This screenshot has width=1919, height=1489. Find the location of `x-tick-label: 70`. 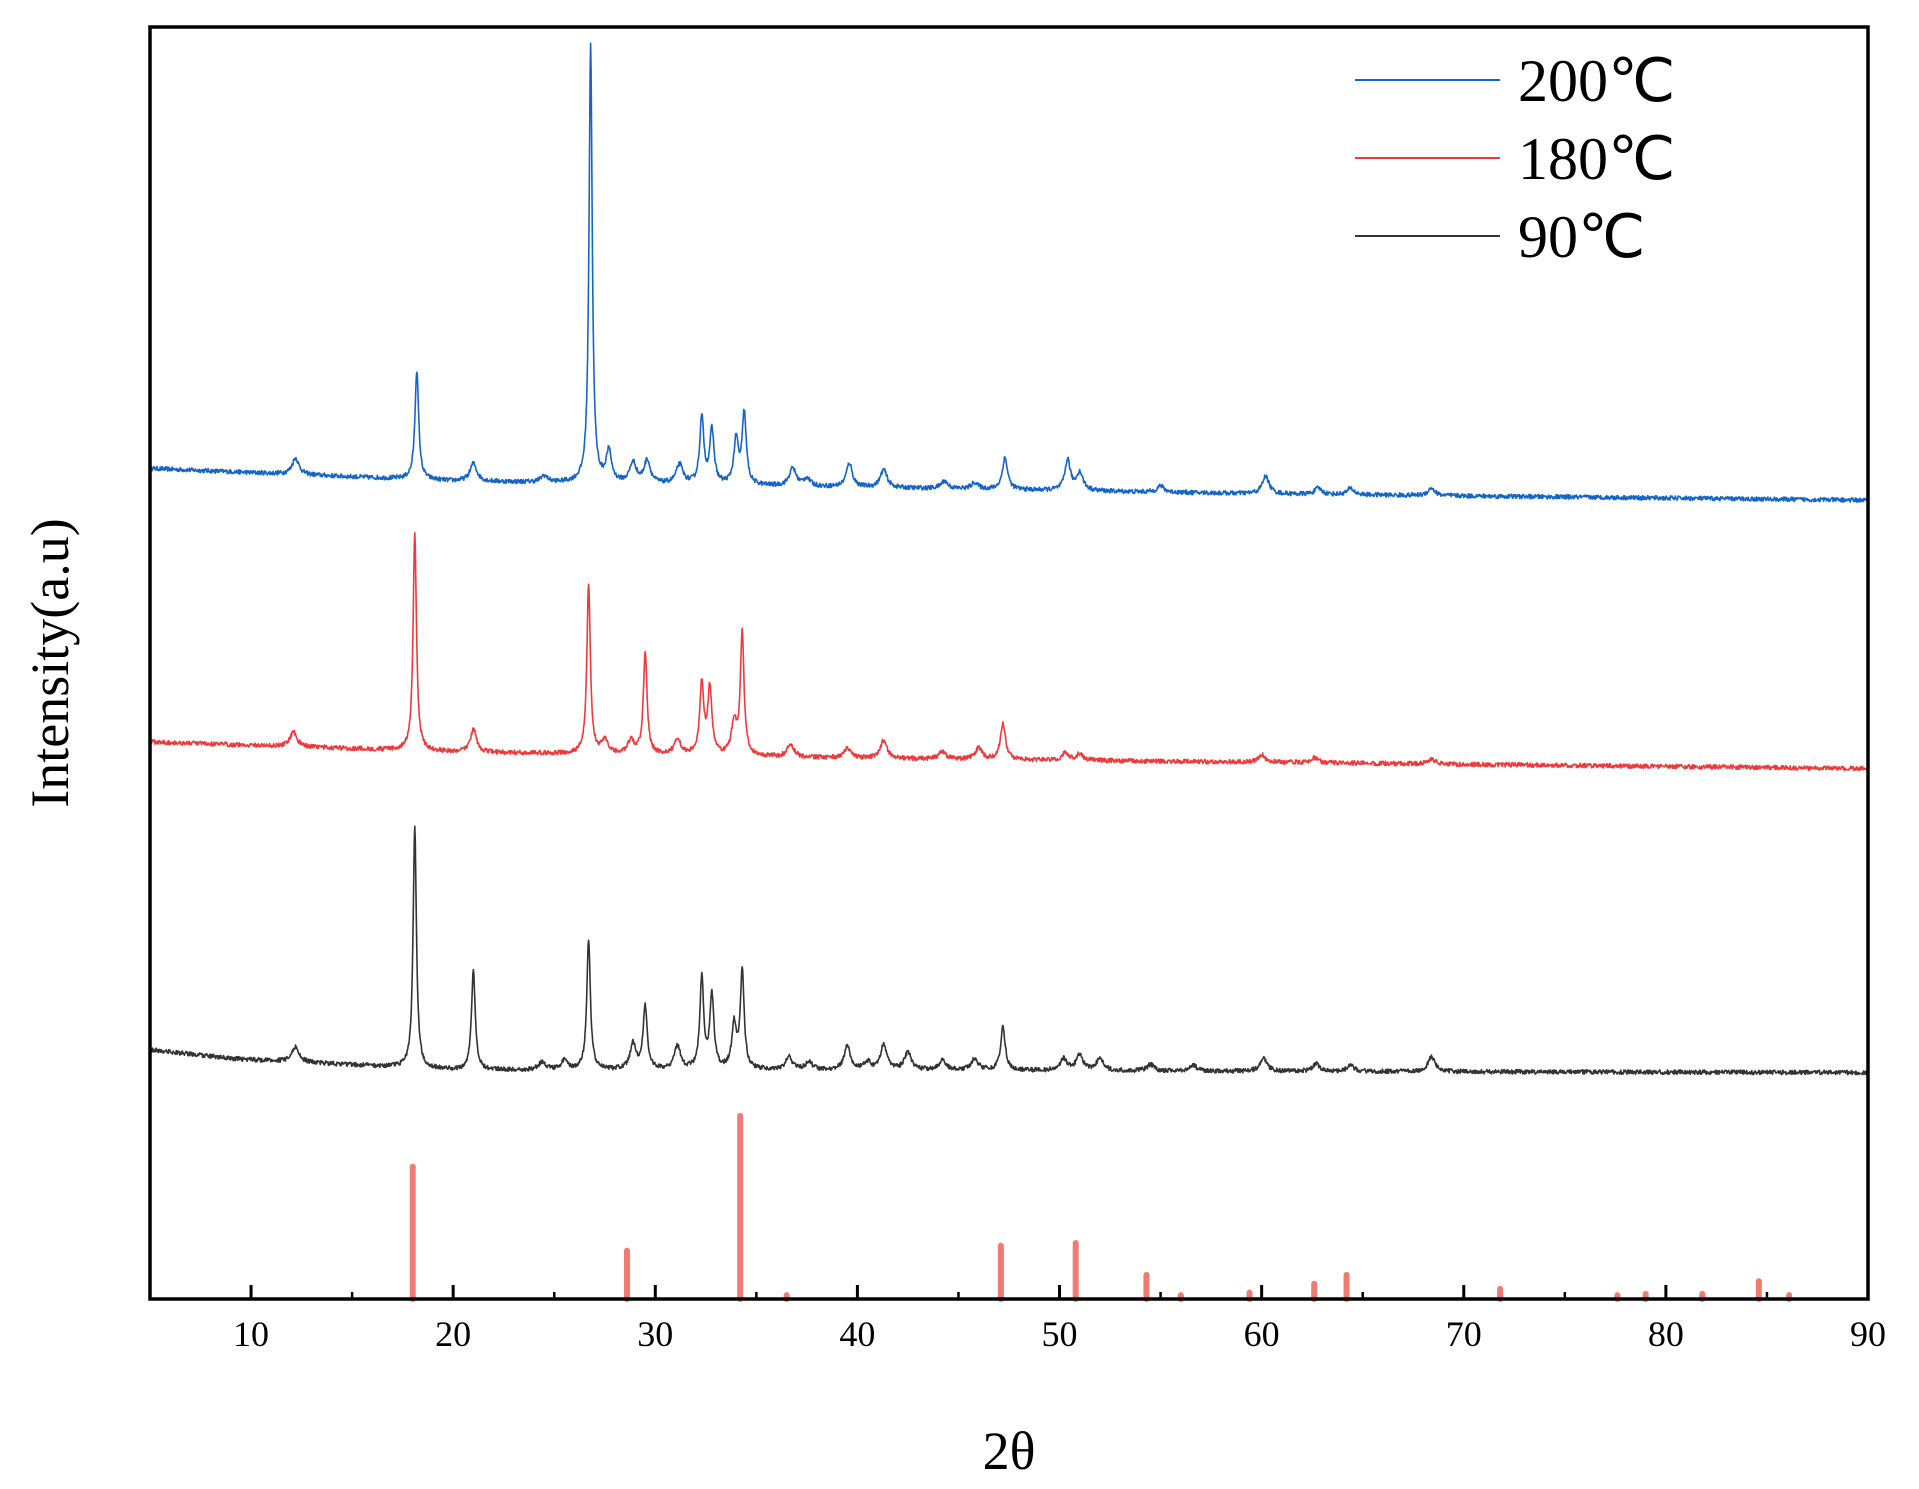

x-tick-label: 70 is located at coordinates (1464, 1334).